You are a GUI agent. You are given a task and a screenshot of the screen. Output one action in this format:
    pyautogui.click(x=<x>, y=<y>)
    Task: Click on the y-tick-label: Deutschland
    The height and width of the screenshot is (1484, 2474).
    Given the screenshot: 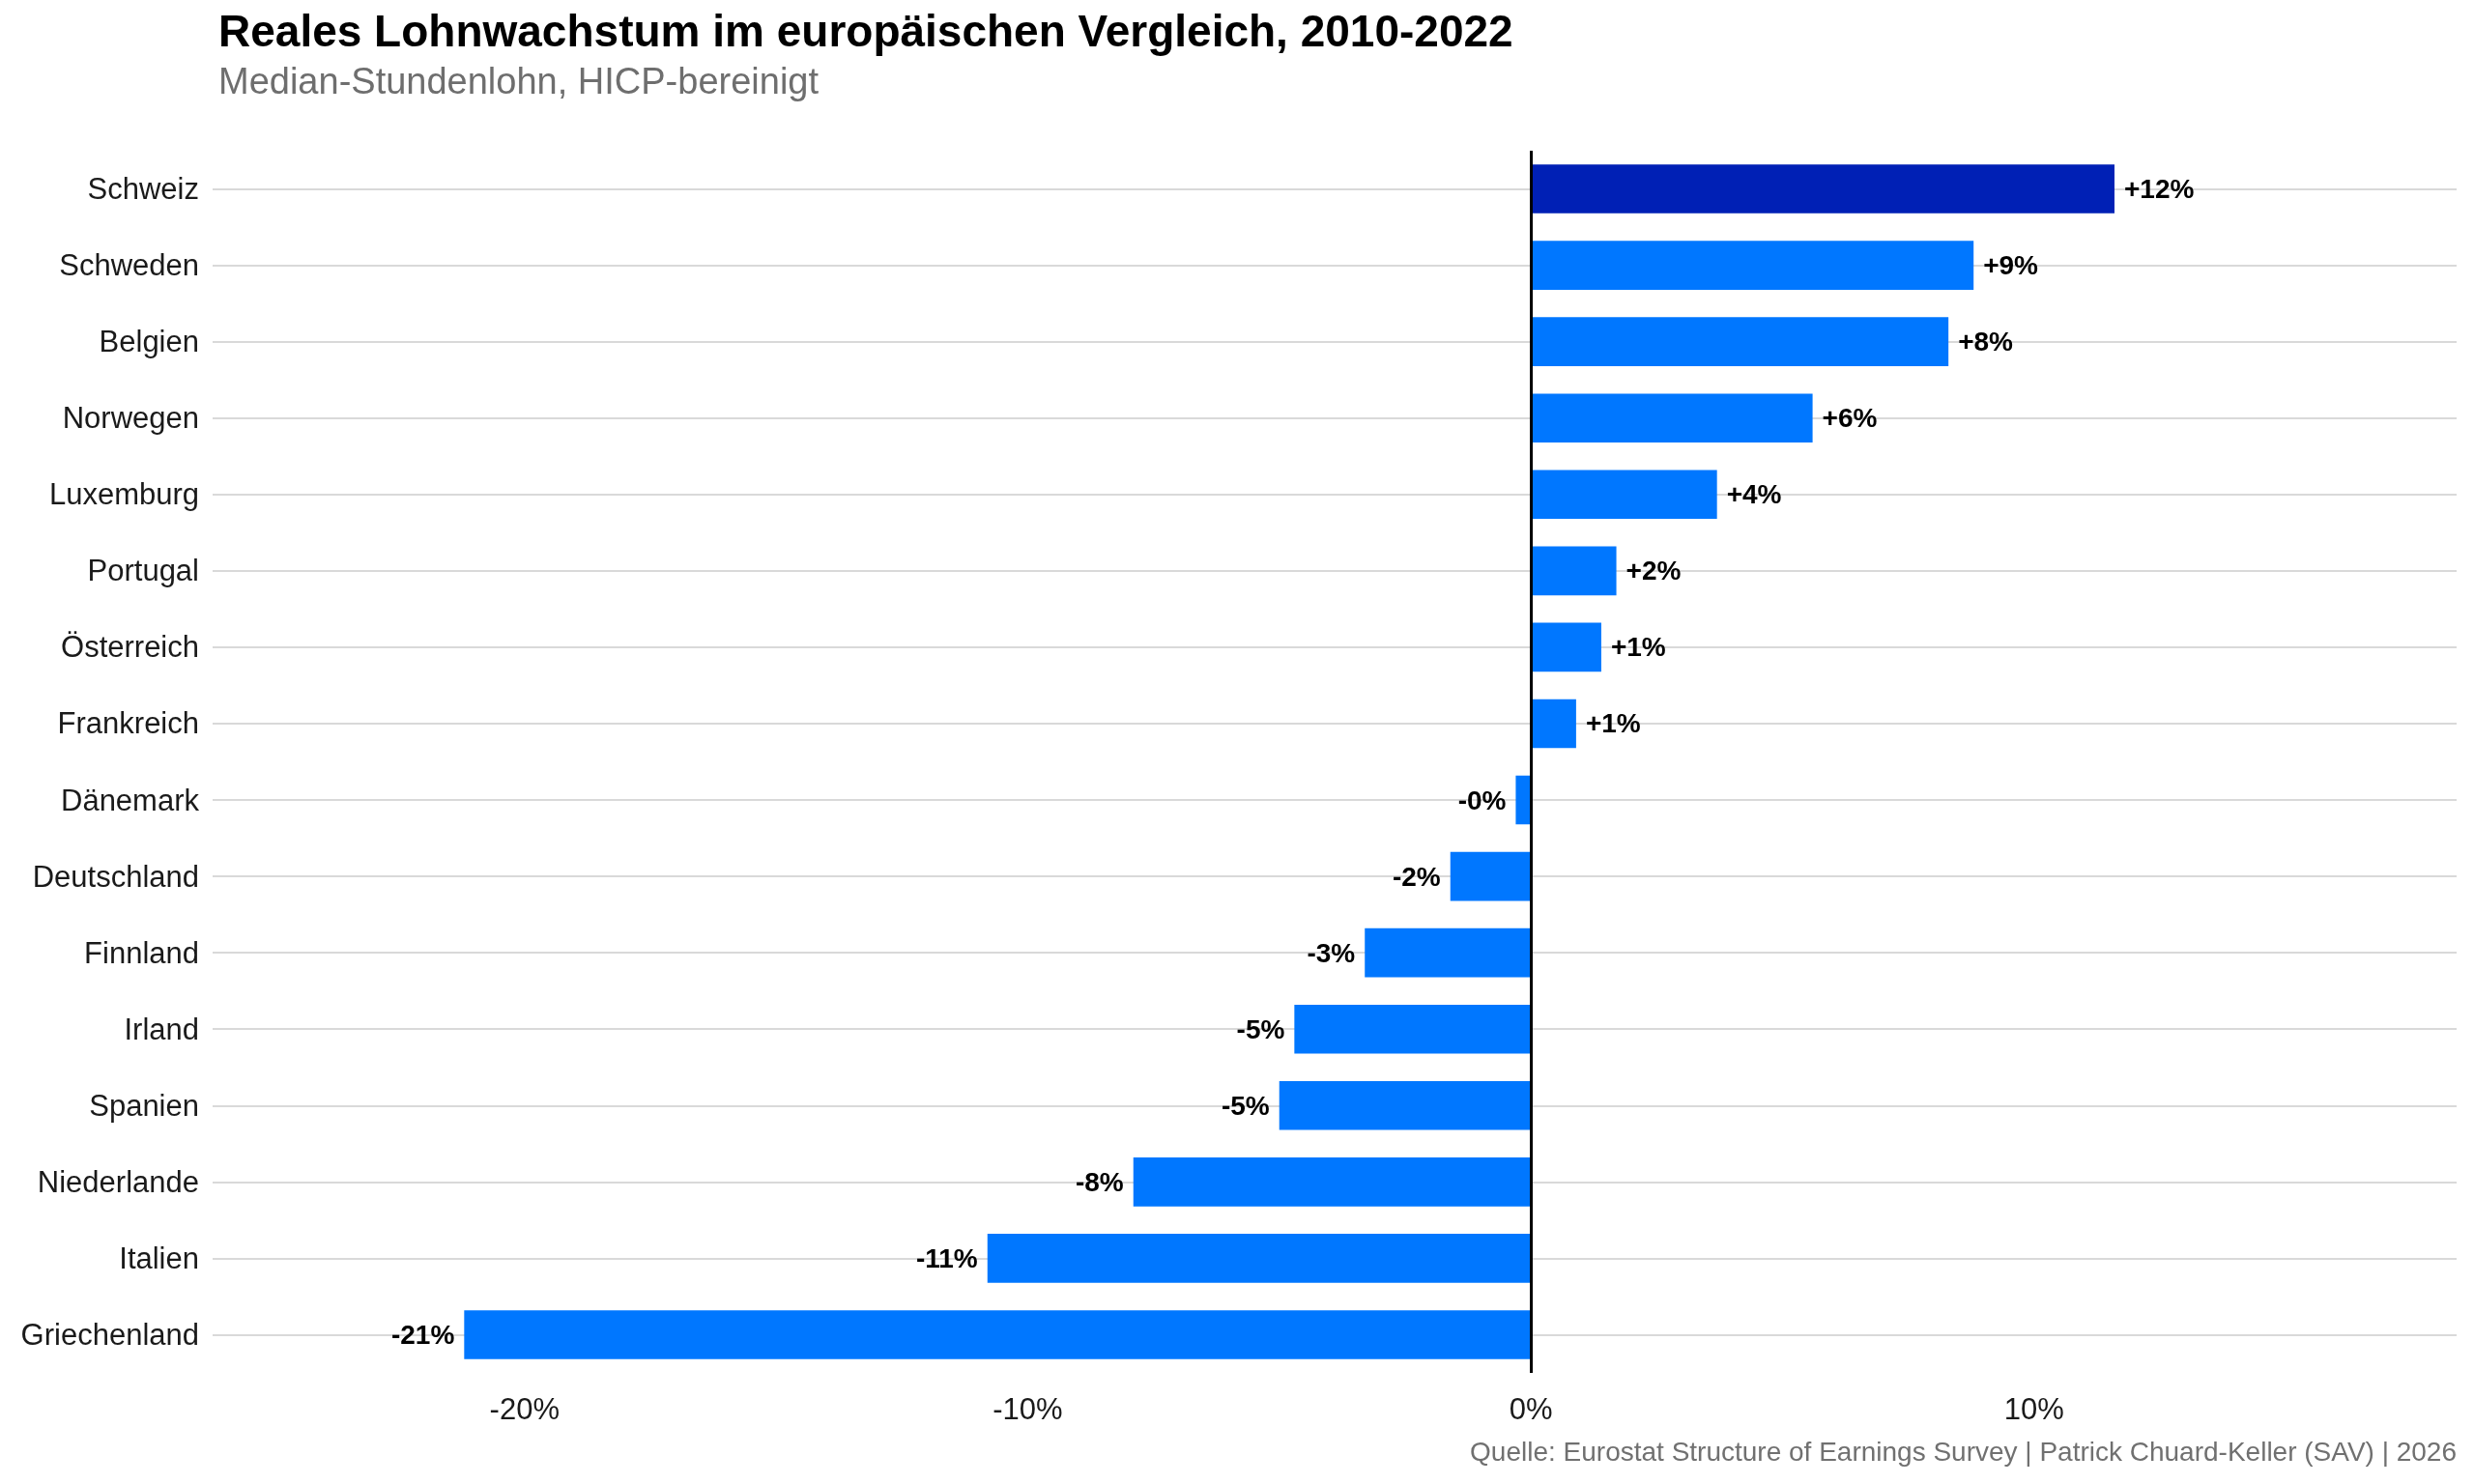 What is the action you would take?
    pyautogui.click(x=115, y=877)
    